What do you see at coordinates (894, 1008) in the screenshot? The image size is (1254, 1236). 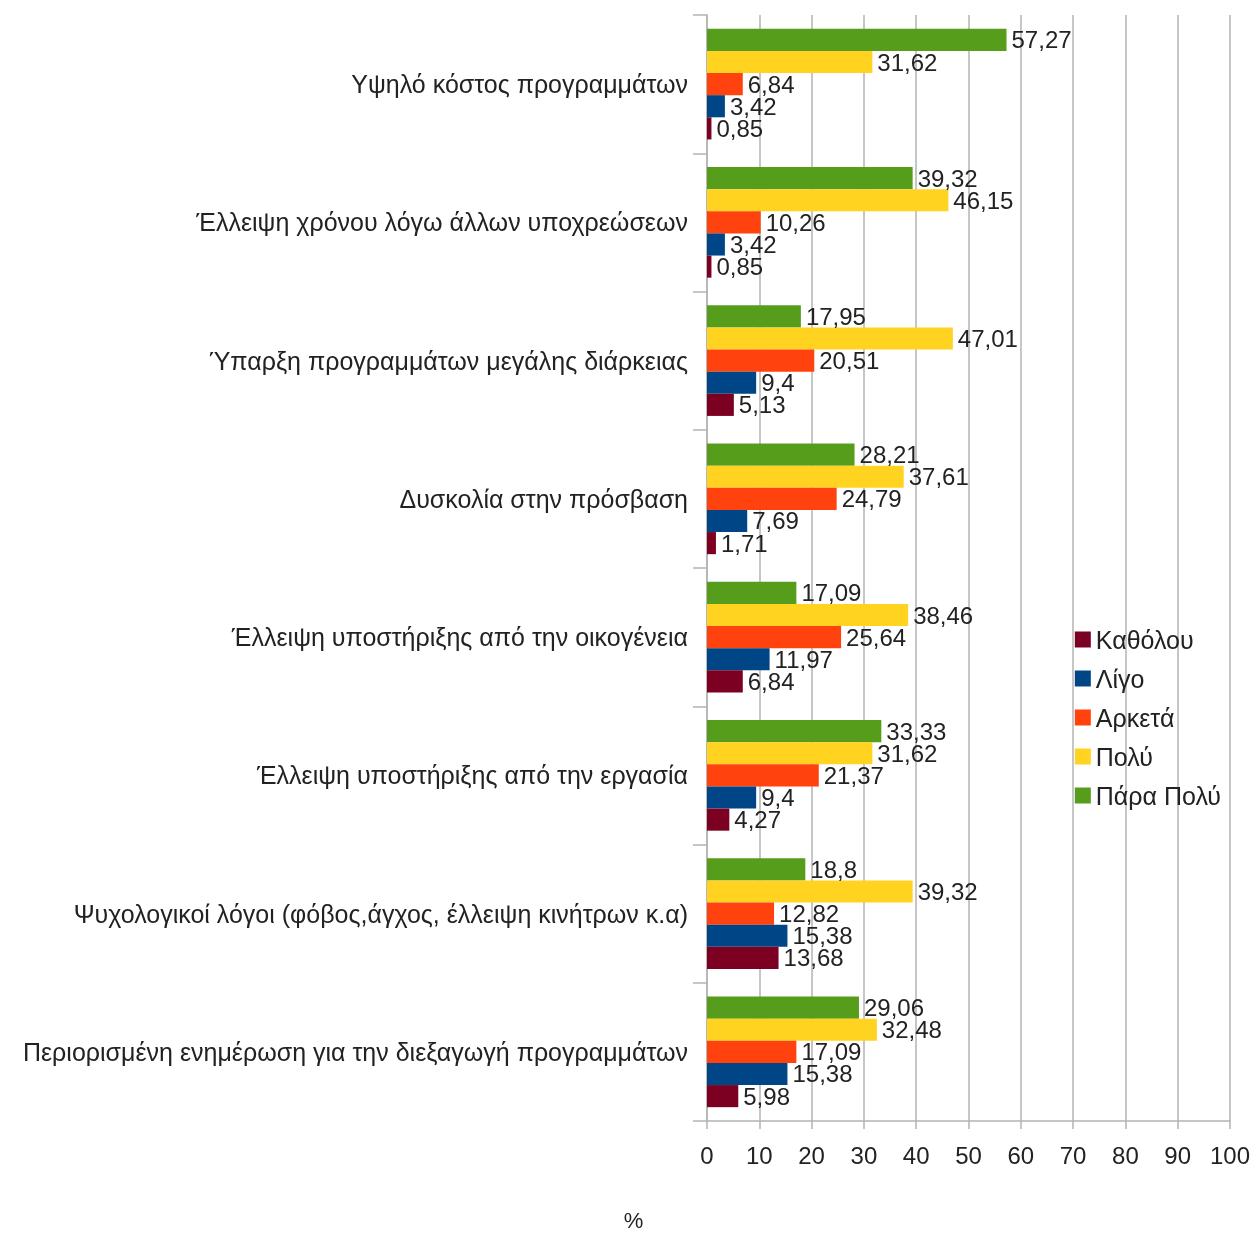 I see `data-label: 29,06` at bounding box center [894, 1008].